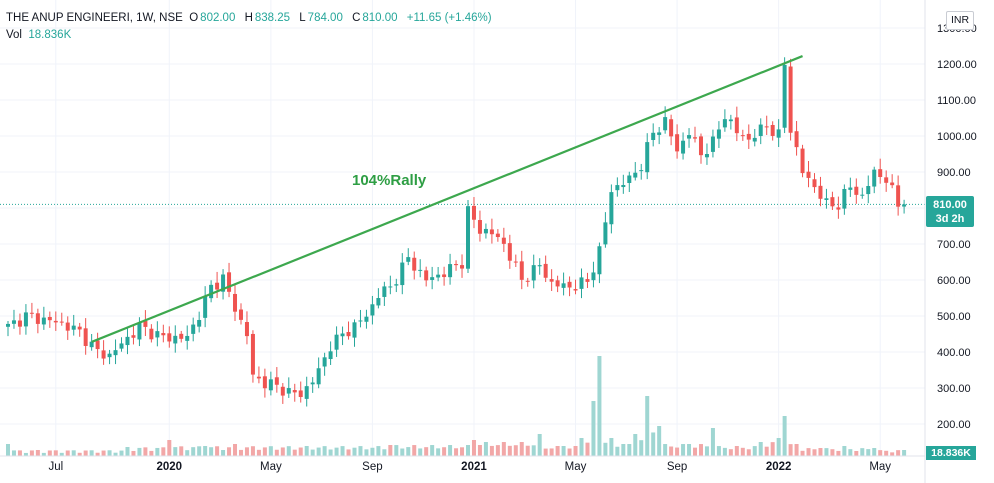 This screenshot has width=994, height=483. I want to click on volume-value: 18.836K, so click(50, 35).